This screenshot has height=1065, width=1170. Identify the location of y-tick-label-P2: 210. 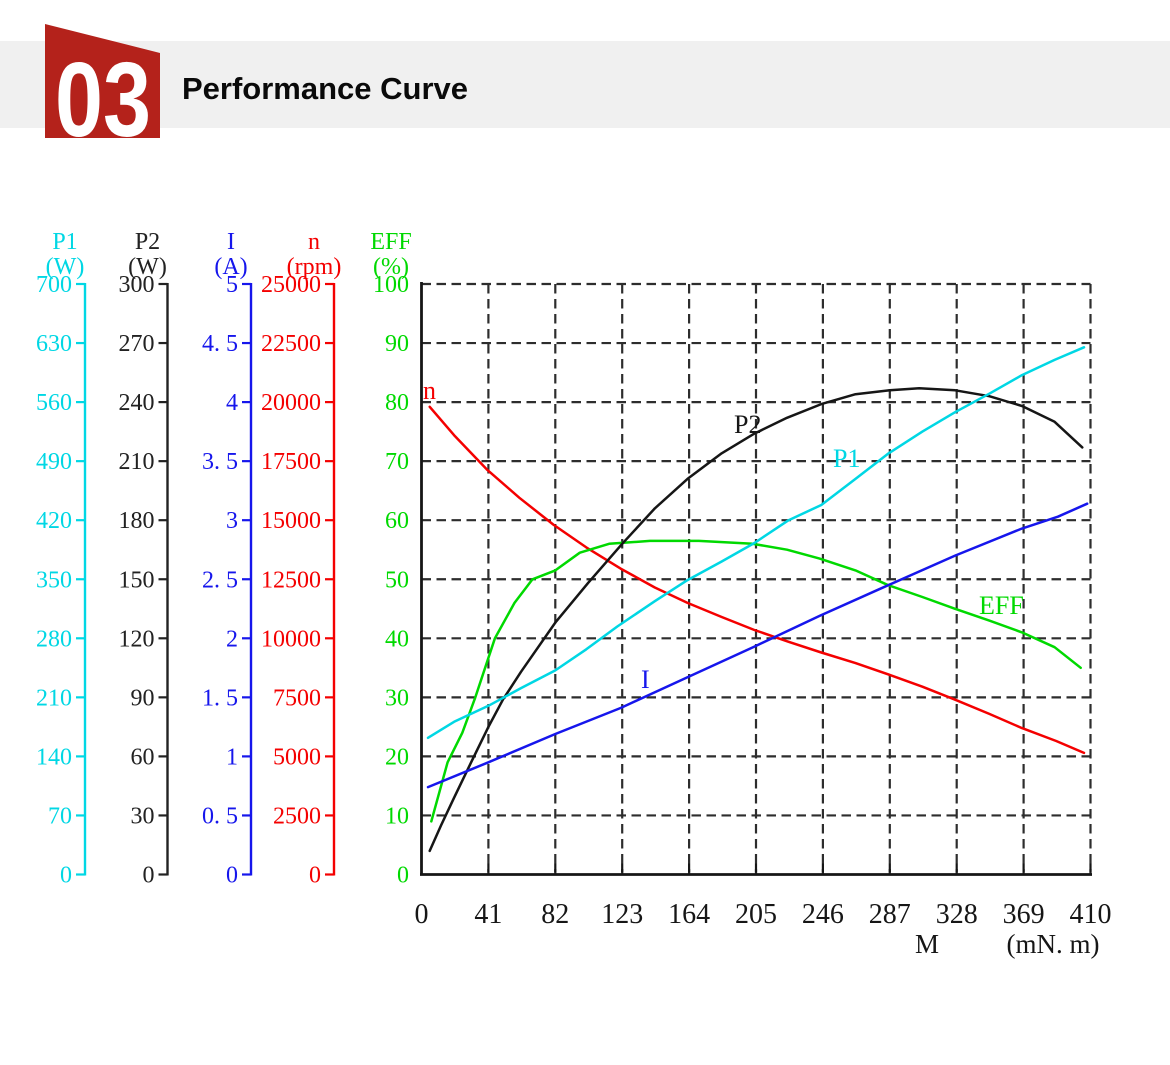
(137, 462).